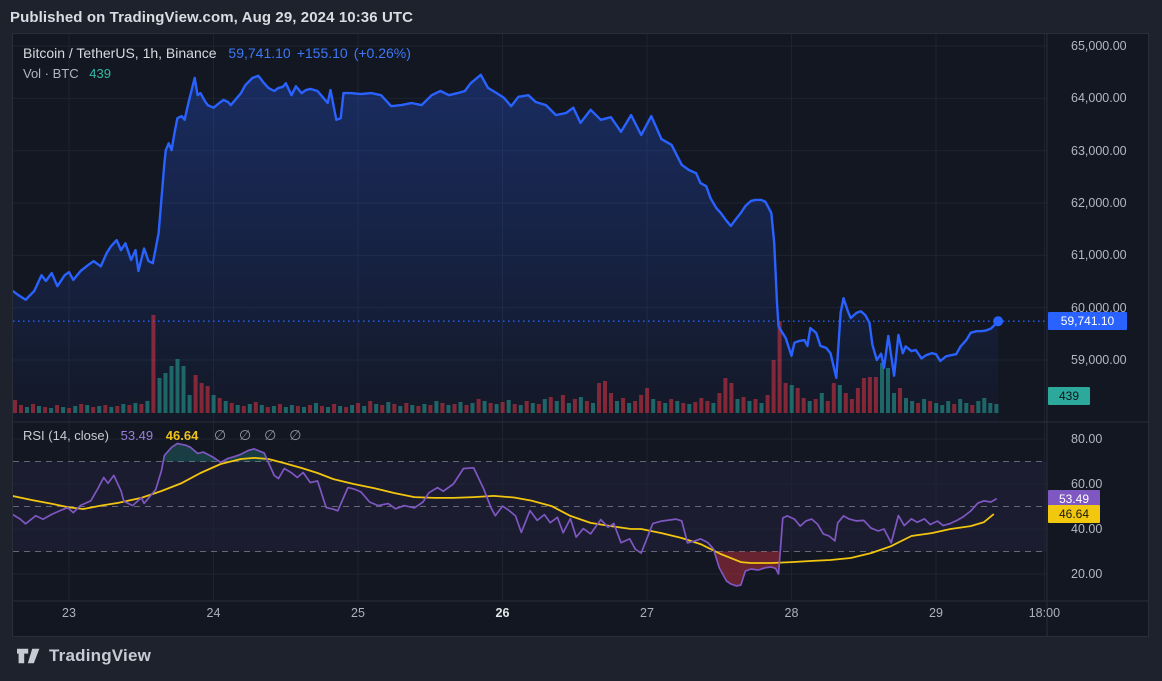 The width and height of the screenshot is (1162, 681). I want to click on rsi-value: 53.49, so click(137, 435).